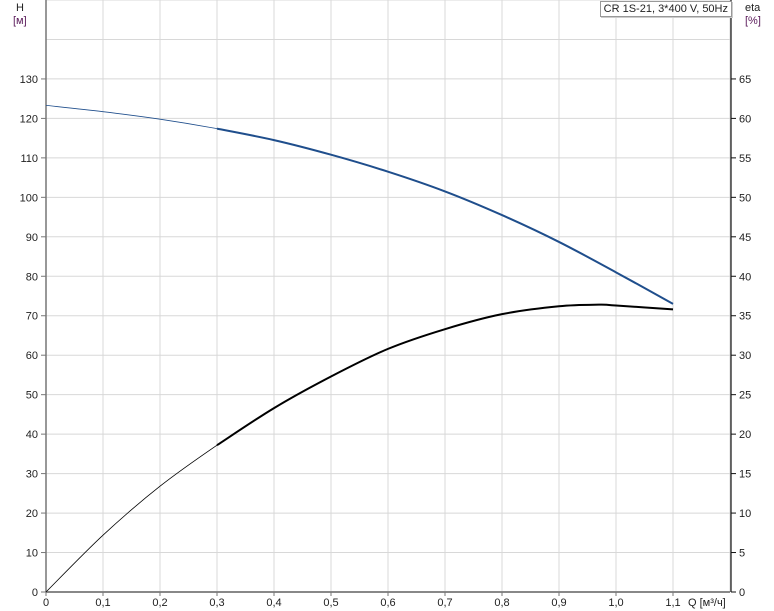  I want to click on y2-tick-label: 35, so click(745, 317).